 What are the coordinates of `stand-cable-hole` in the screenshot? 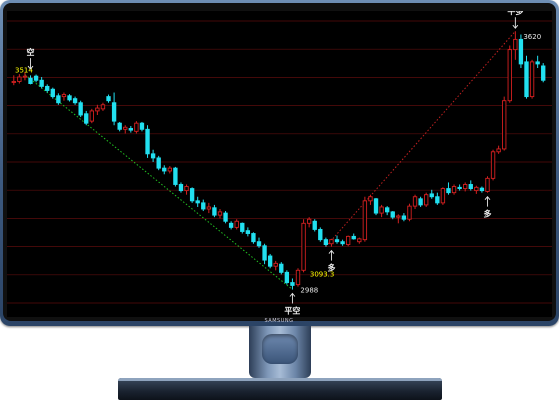 It's located at (280, 349).